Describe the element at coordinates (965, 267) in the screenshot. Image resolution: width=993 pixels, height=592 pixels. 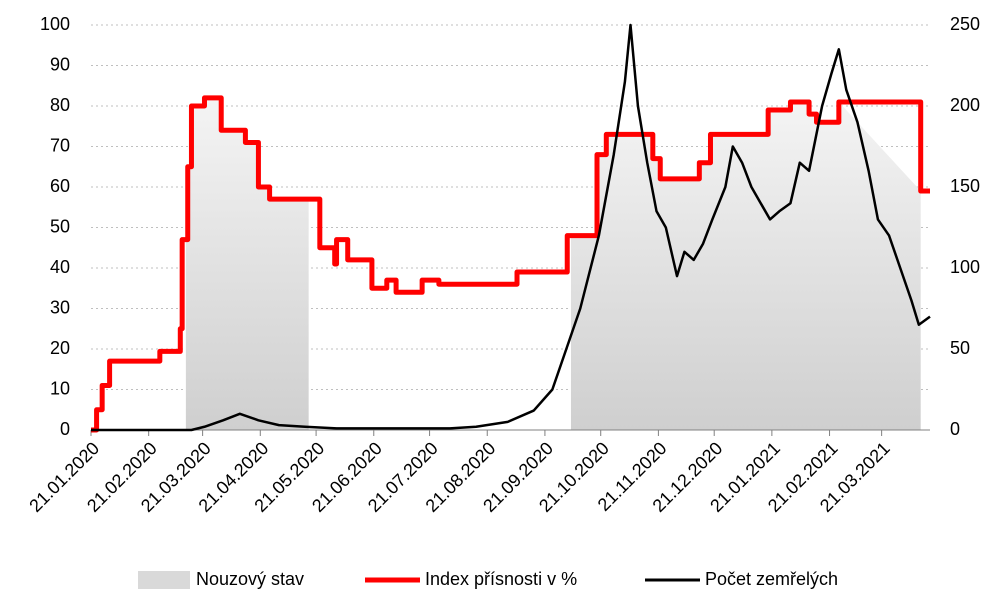
I see `y2-tick-label: 100` at that location.